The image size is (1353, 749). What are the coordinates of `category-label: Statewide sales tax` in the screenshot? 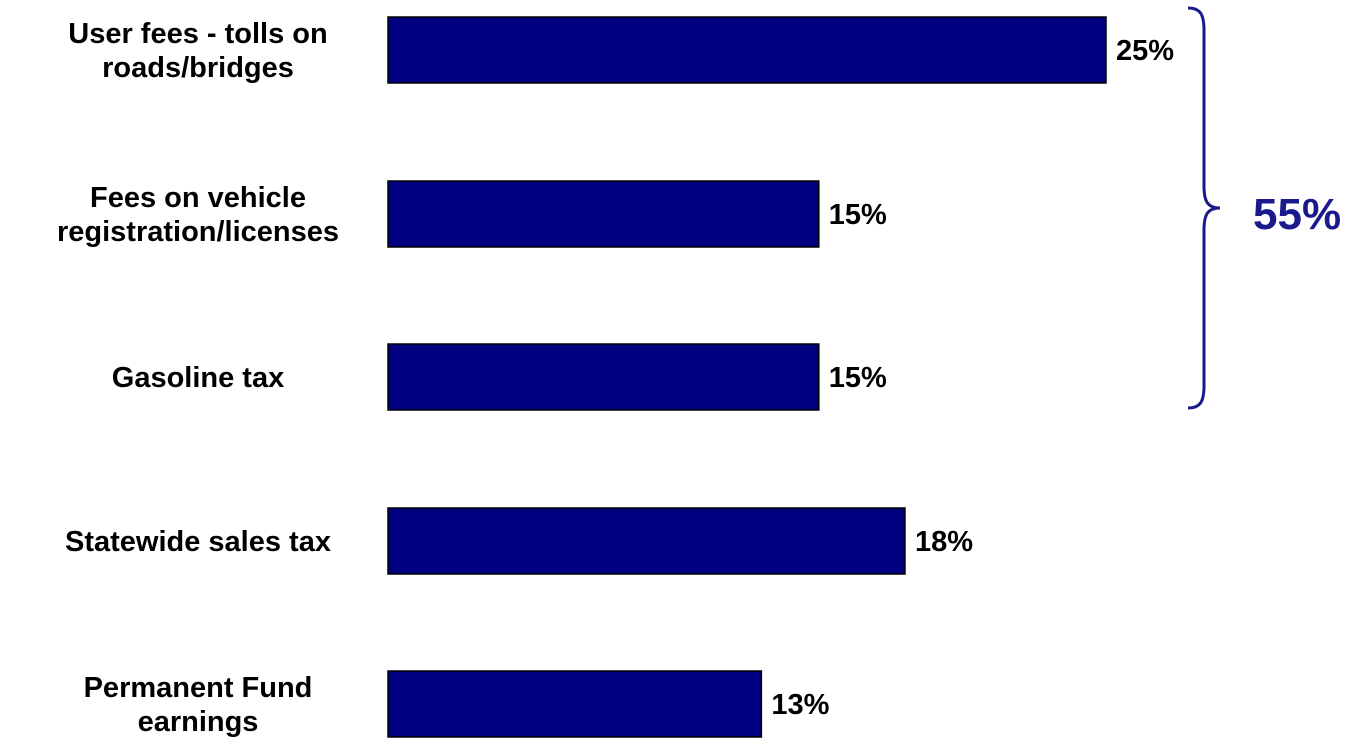 It's located at (198, 542).